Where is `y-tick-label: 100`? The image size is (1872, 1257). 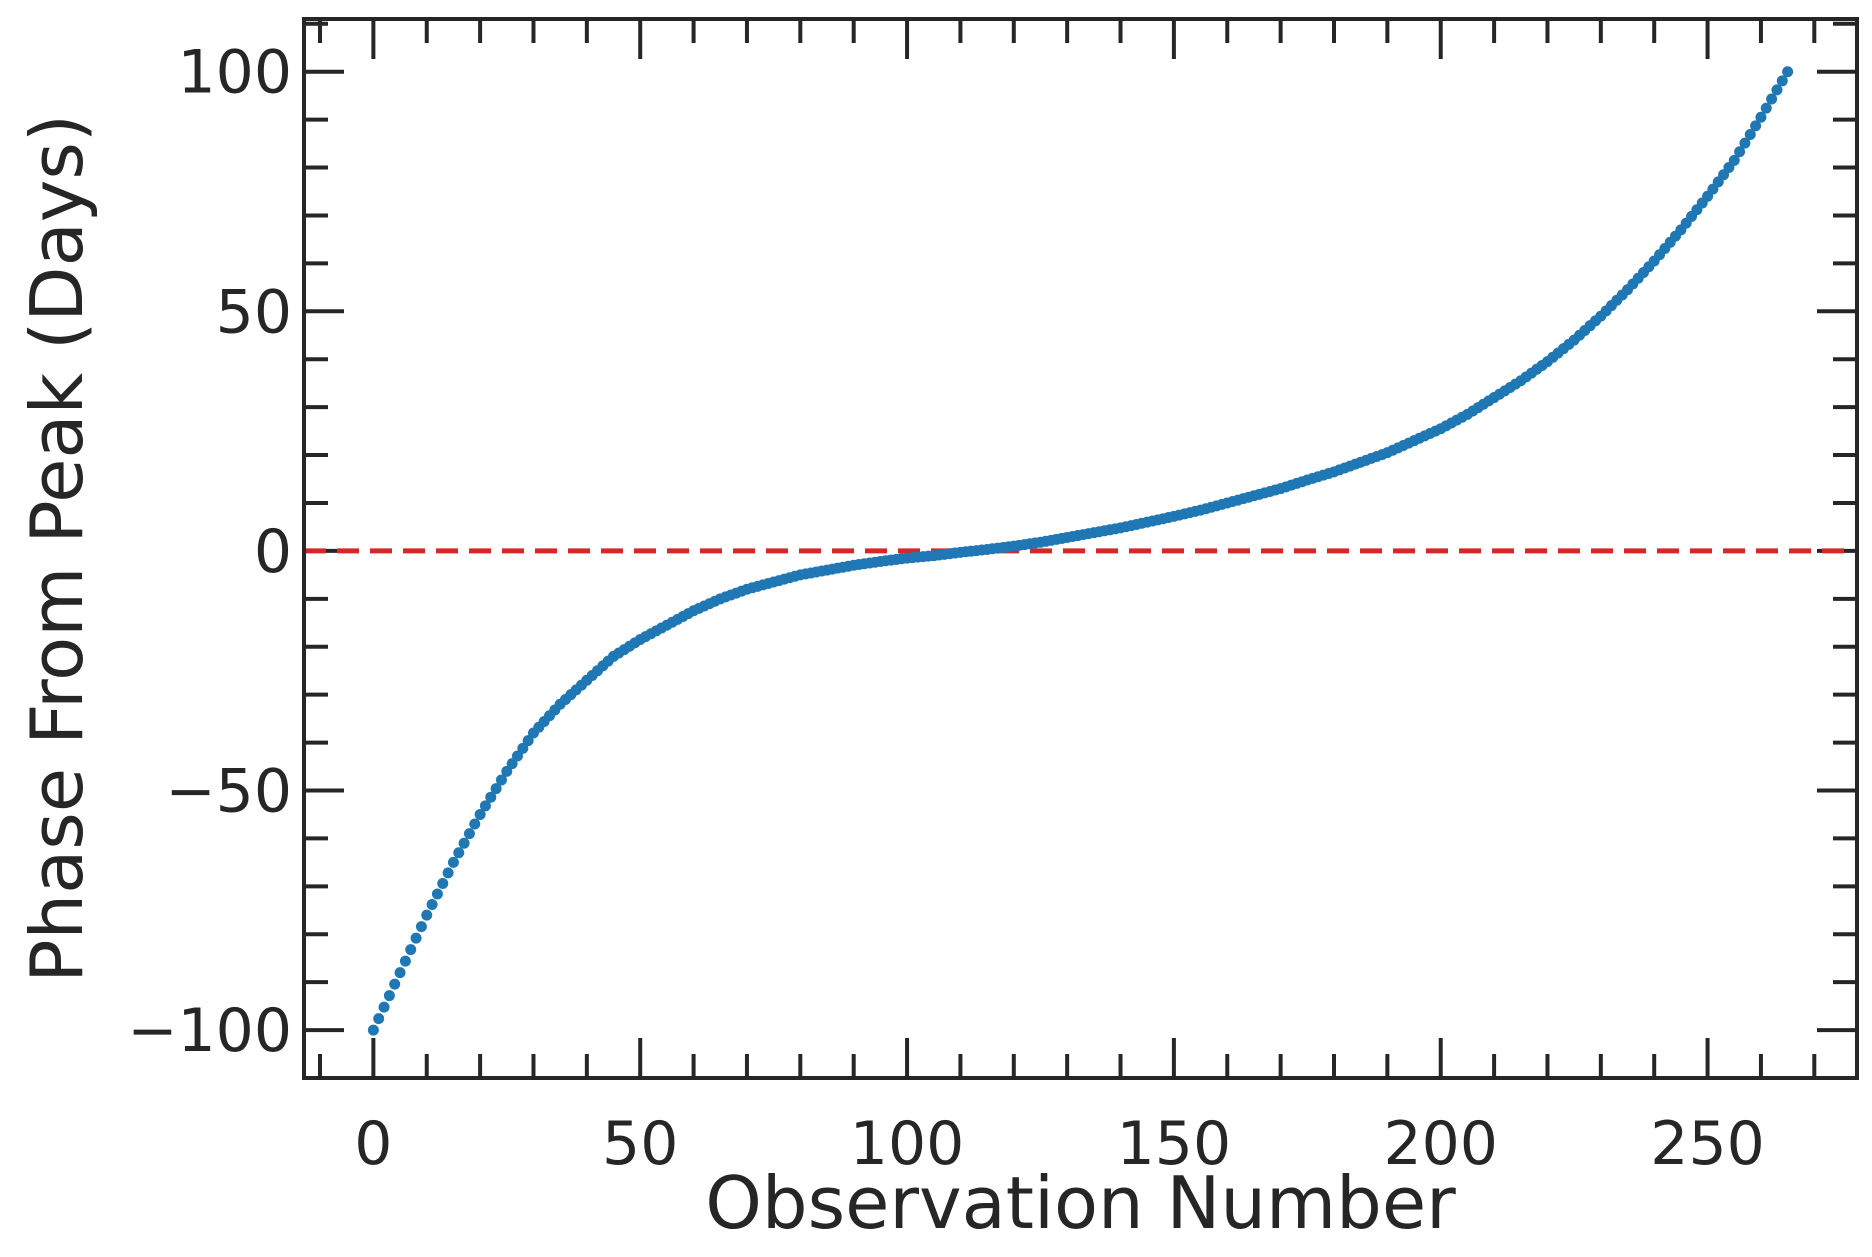 y-tick-label: 100 is located at coordinates (234, 73).